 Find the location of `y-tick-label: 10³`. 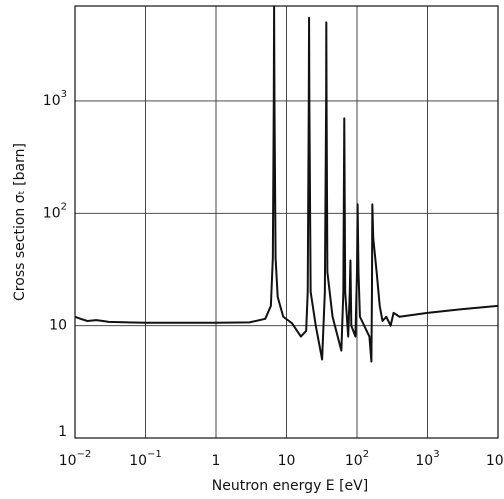

y-tick-label: 10³ is located at coordinates (55, 99).